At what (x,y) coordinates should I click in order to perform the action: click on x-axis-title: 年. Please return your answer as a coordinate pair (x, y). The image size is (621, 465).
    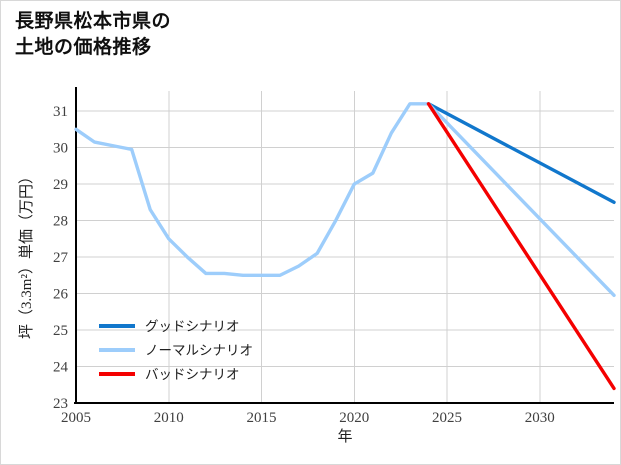
    Looking at the image, I should click on (344, 436).